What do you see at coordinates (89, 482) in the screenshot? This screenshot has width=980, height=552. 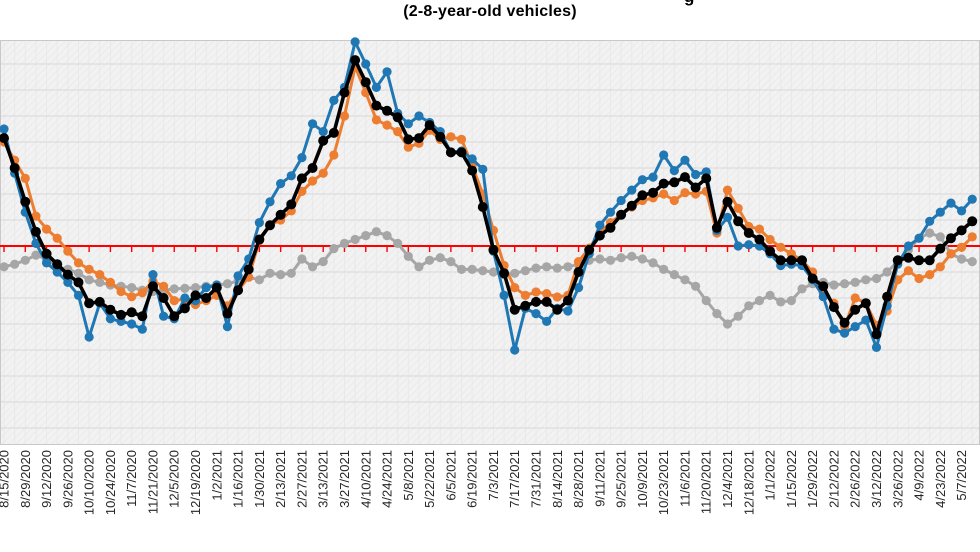 I see `x-axis-label: 10/10/2020` at bounding box center [89, 482].